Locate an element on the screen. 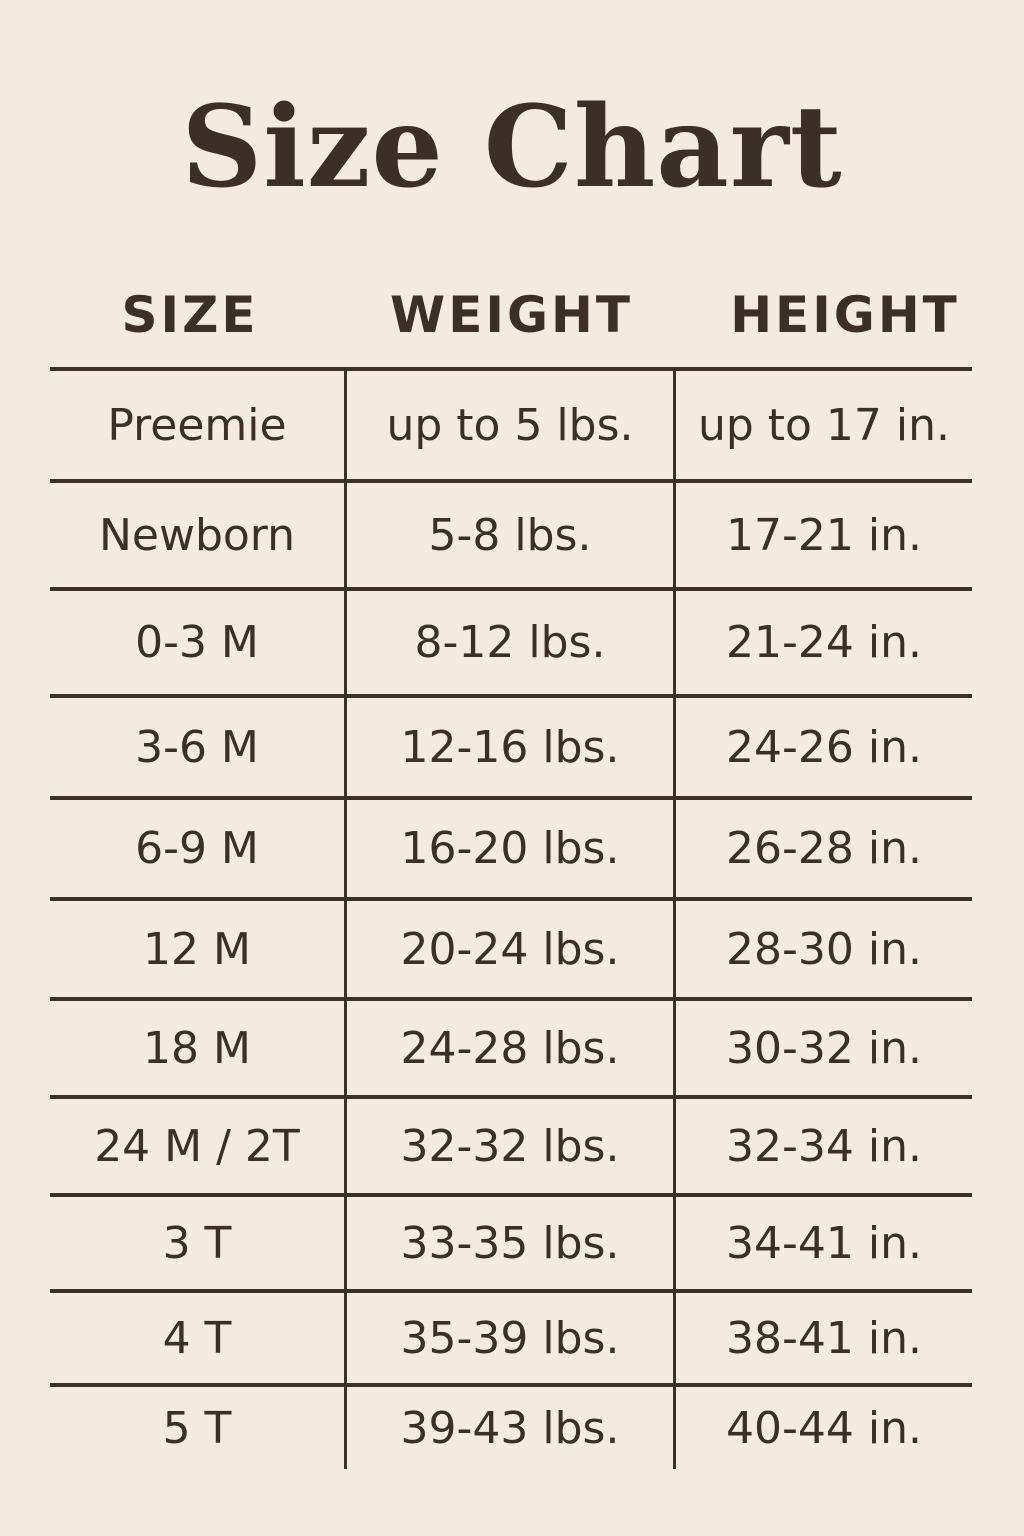 Image resolution: width=1024 pixels, height=1536 pixels. cell-height: 32-34 in. is located at coordinates (824, 1146).